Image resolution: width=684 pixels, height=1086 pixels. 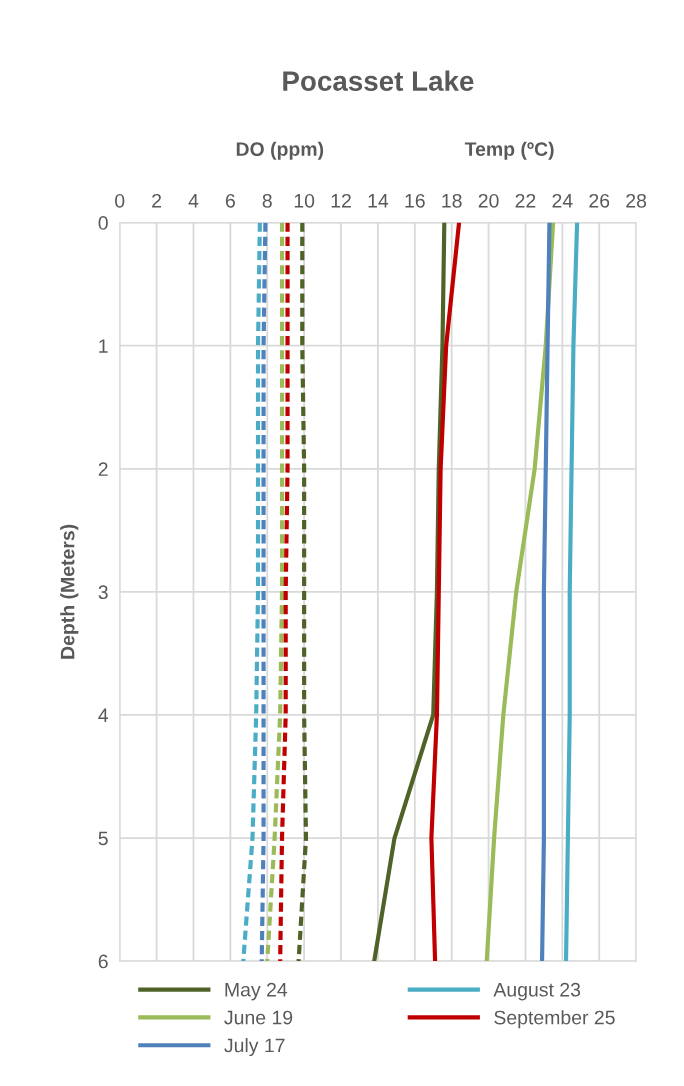 I want to click on text: DO (ppm), so click(x=280, y=150).